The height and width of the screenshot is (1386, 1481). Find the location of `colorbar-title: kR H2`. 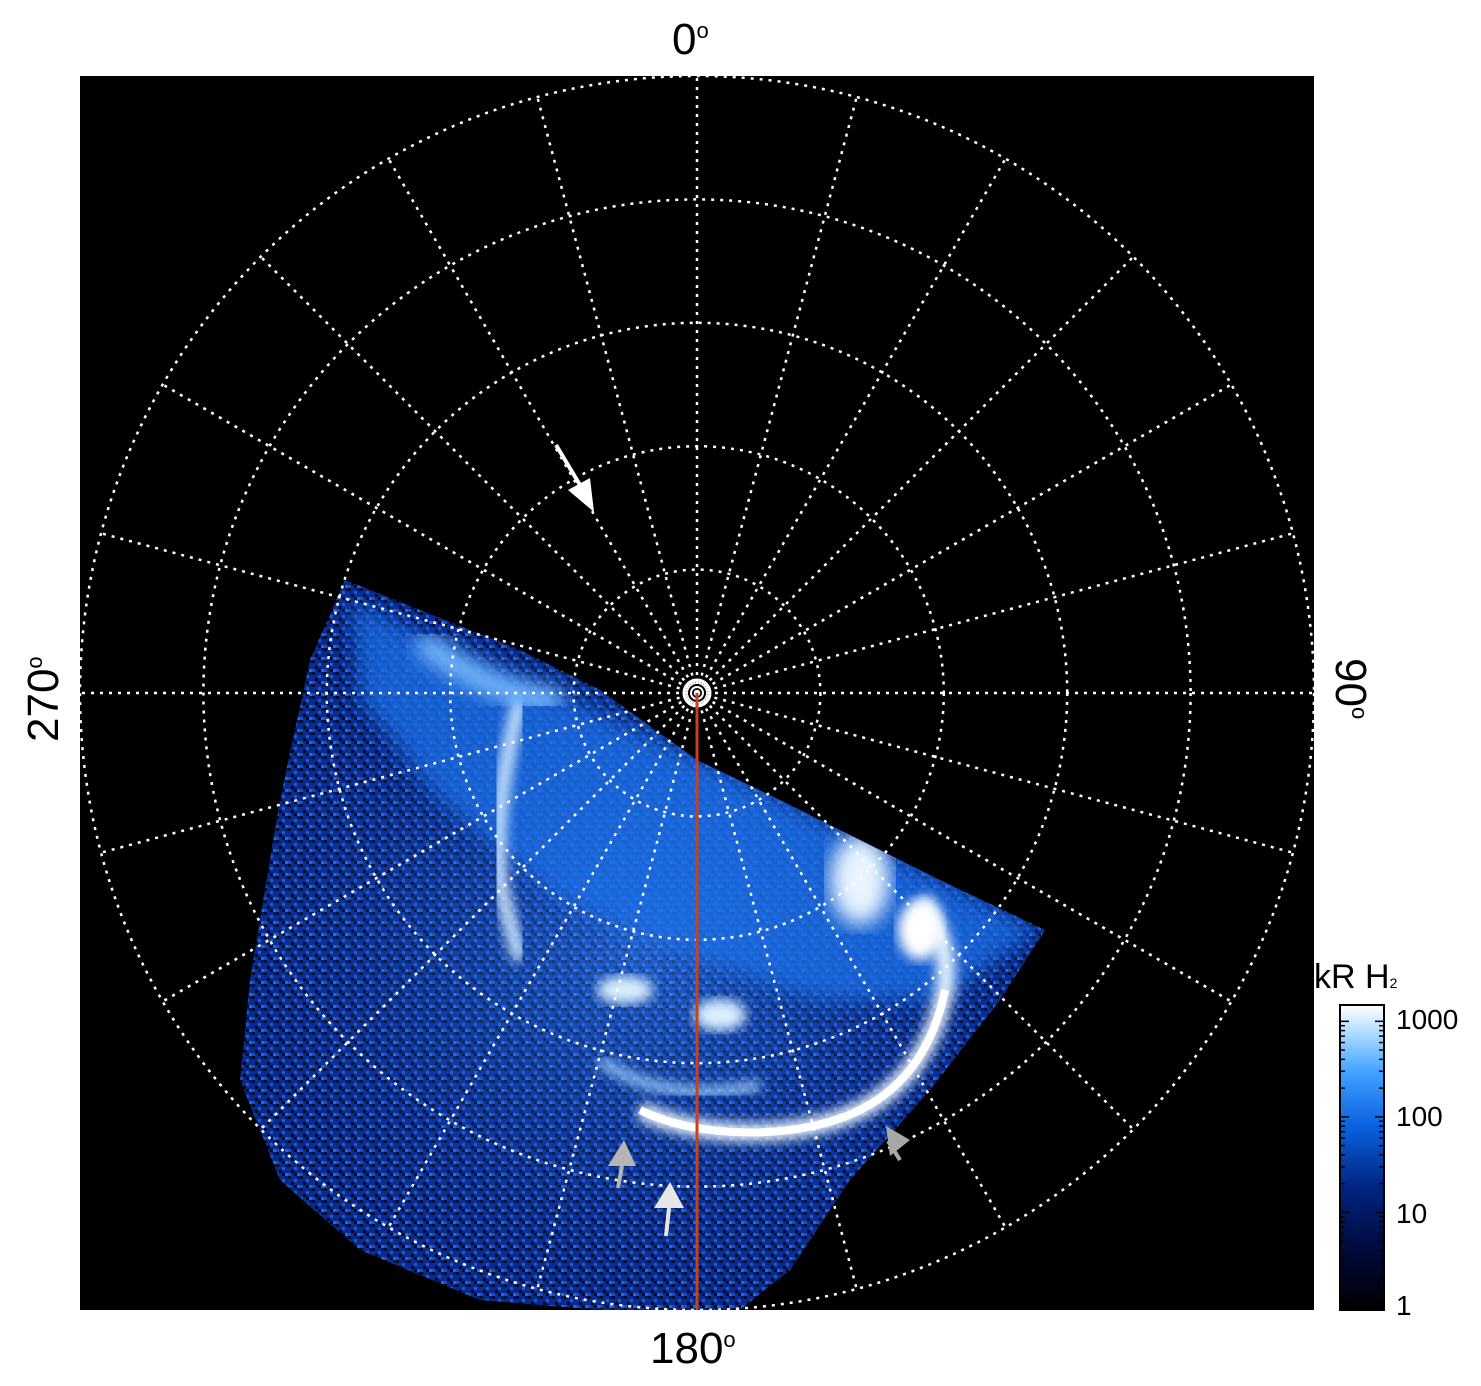

colorbar-title: kR H2 is located at coordinates (1356, 977).